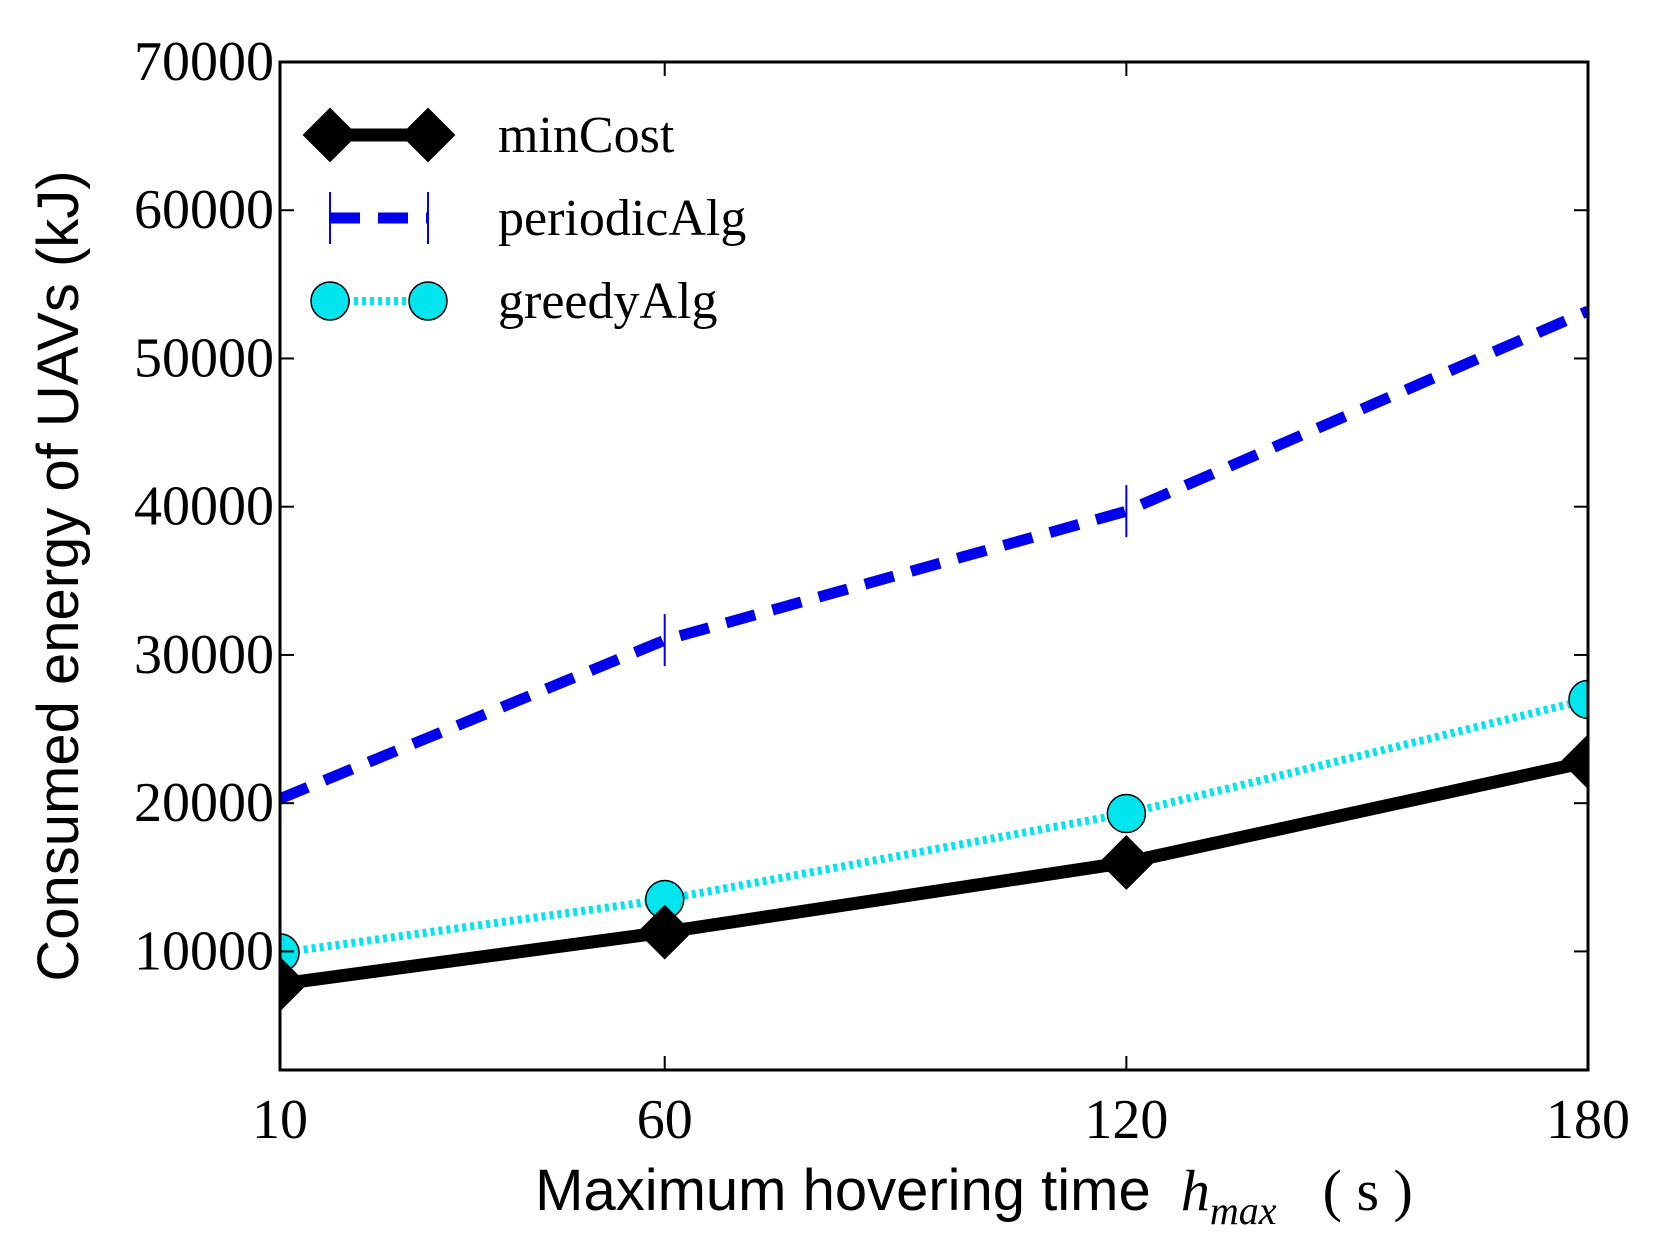  What do you see at coordinates (330, 135) in the screenshot?
I see `marker-legend-minCost-start` at bounding box center [330, 135].